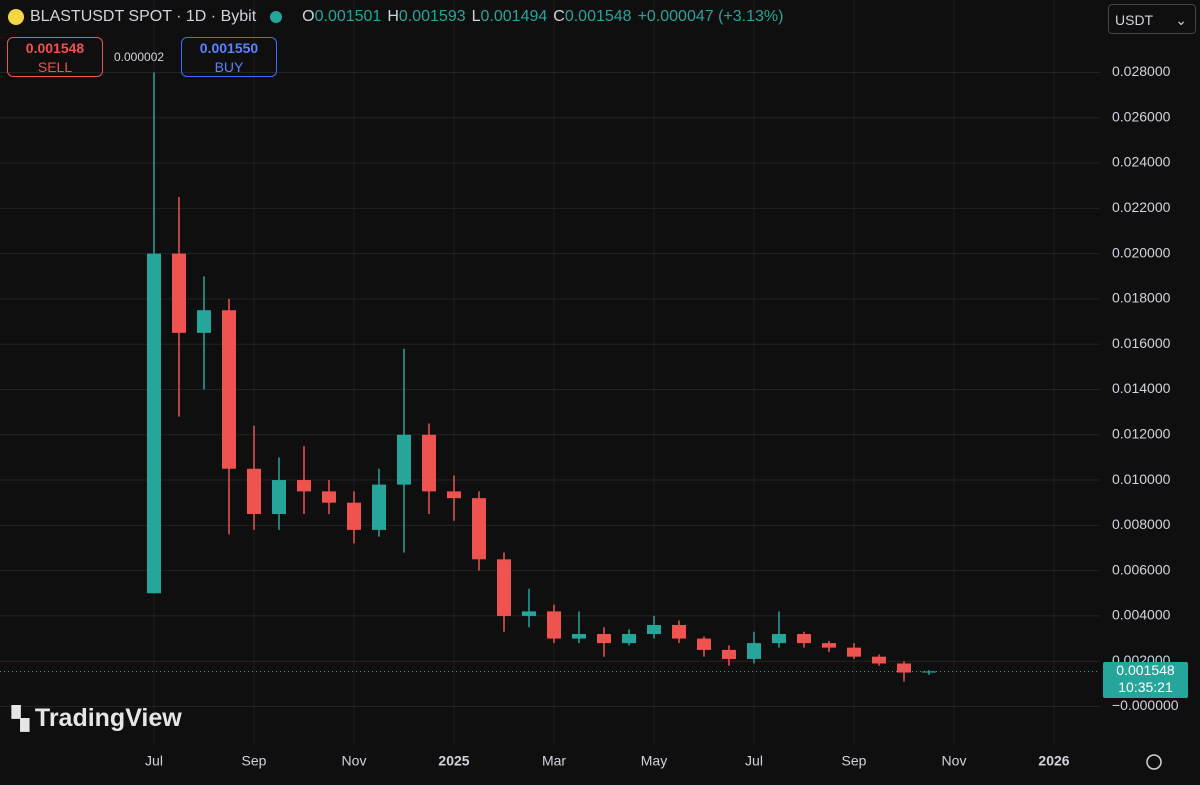  Describe the element at coordinates (16, 17) in the screenshot. I see `symbol-icon` at that location.